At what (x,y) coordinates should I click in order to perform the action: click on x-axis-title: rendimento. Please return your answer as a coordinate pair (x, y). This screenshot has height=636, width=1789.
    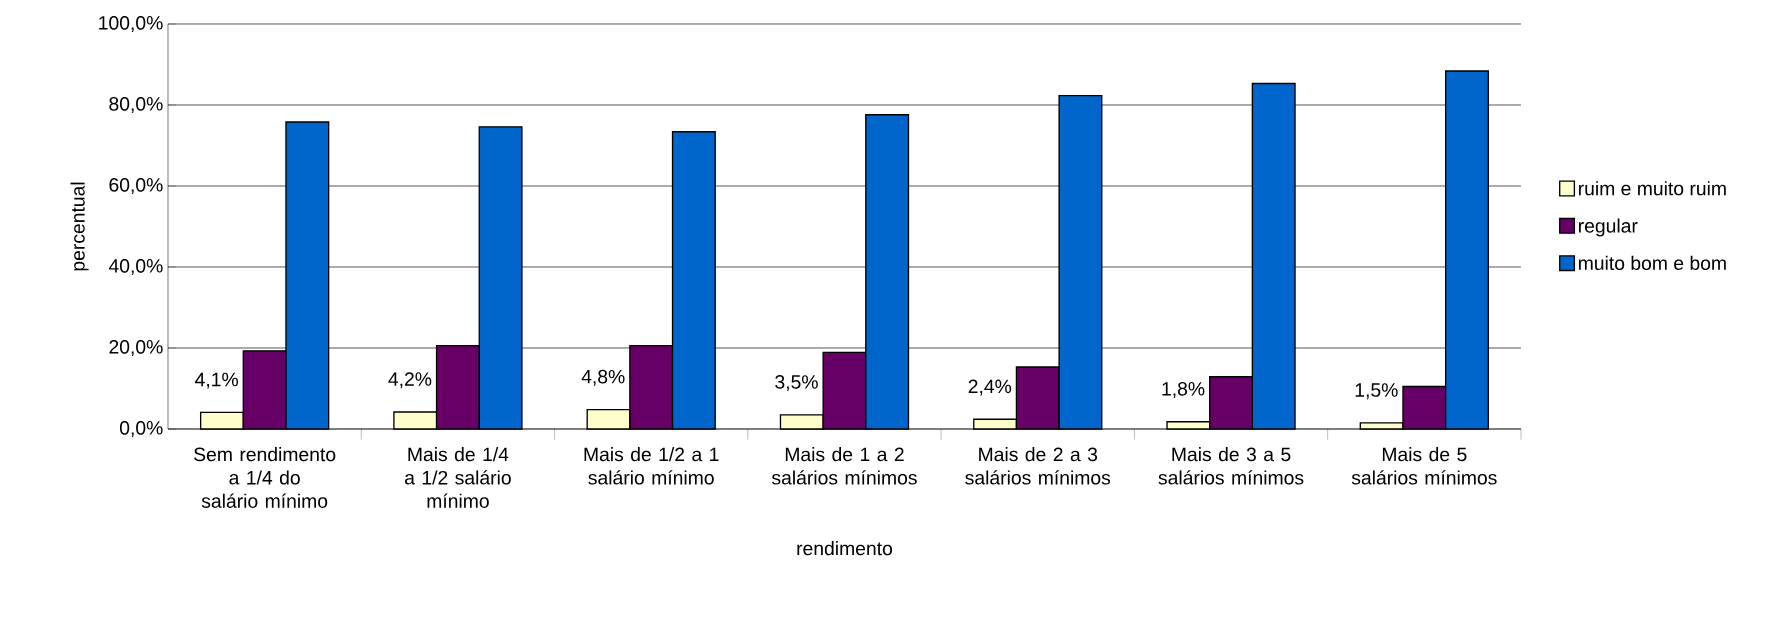
    Looking at the image, I should click on (845, 548).